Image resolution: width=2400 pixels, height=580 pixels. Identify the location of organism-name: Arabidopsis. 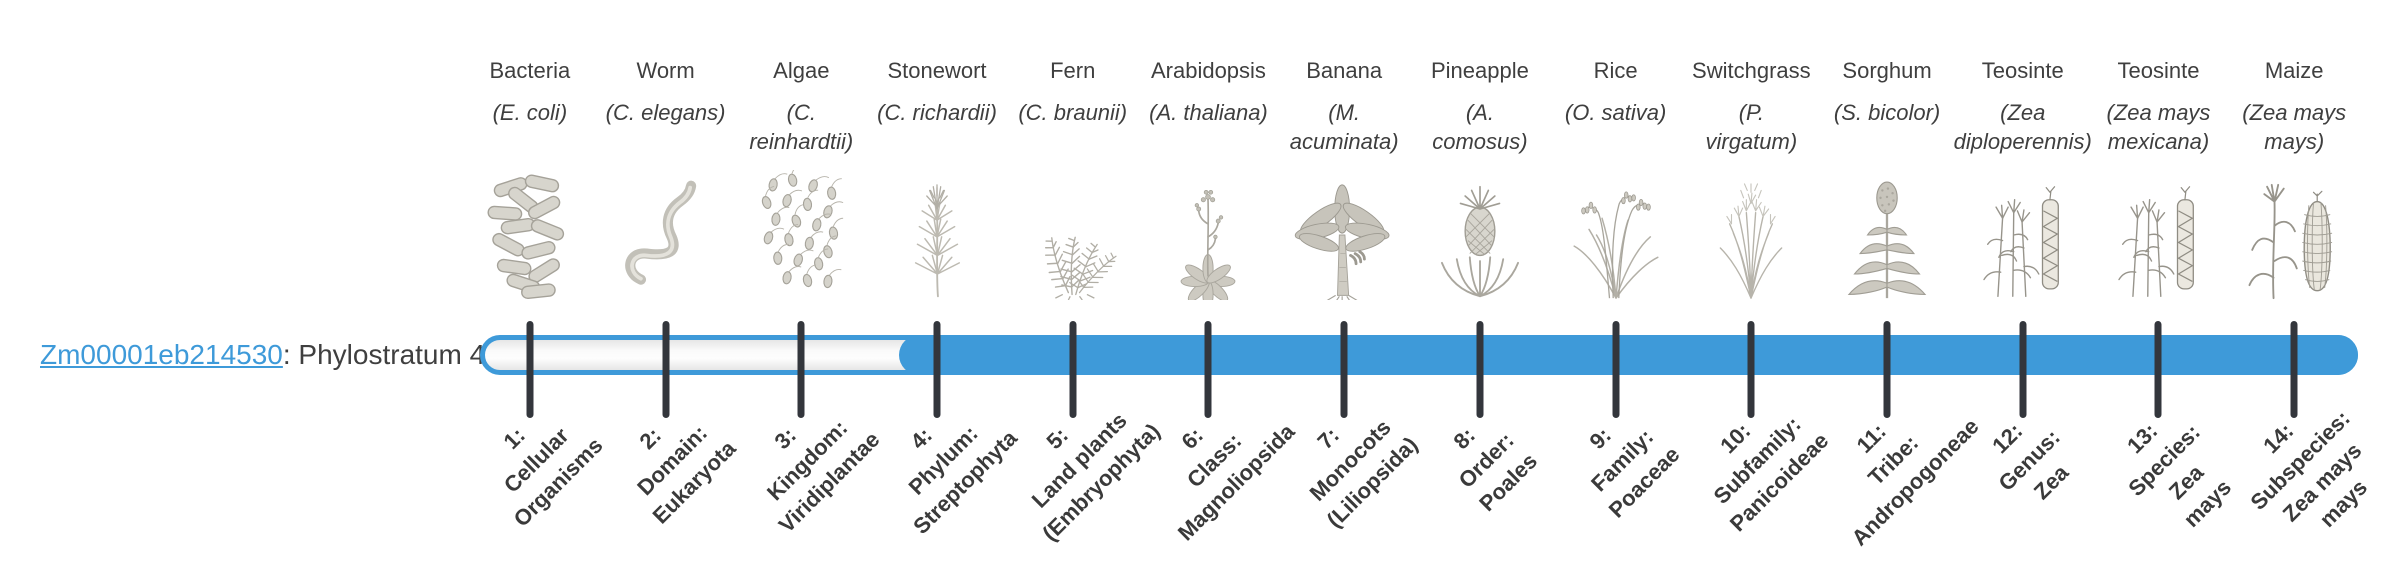
(1208, 70).